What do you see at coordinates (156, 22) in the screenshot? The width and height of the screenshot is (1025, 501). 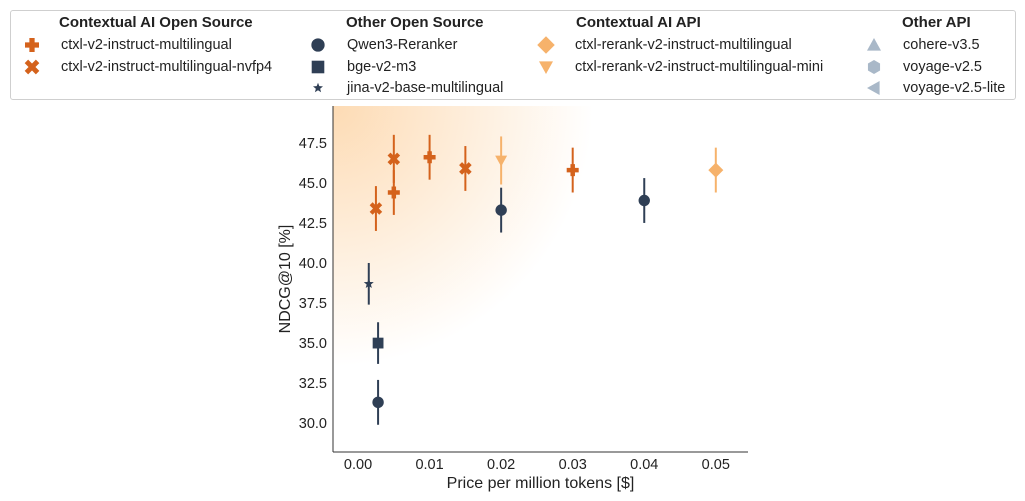 I see `legend-group-title: Contextual AI Open Source` at bounding box center [156, 22].